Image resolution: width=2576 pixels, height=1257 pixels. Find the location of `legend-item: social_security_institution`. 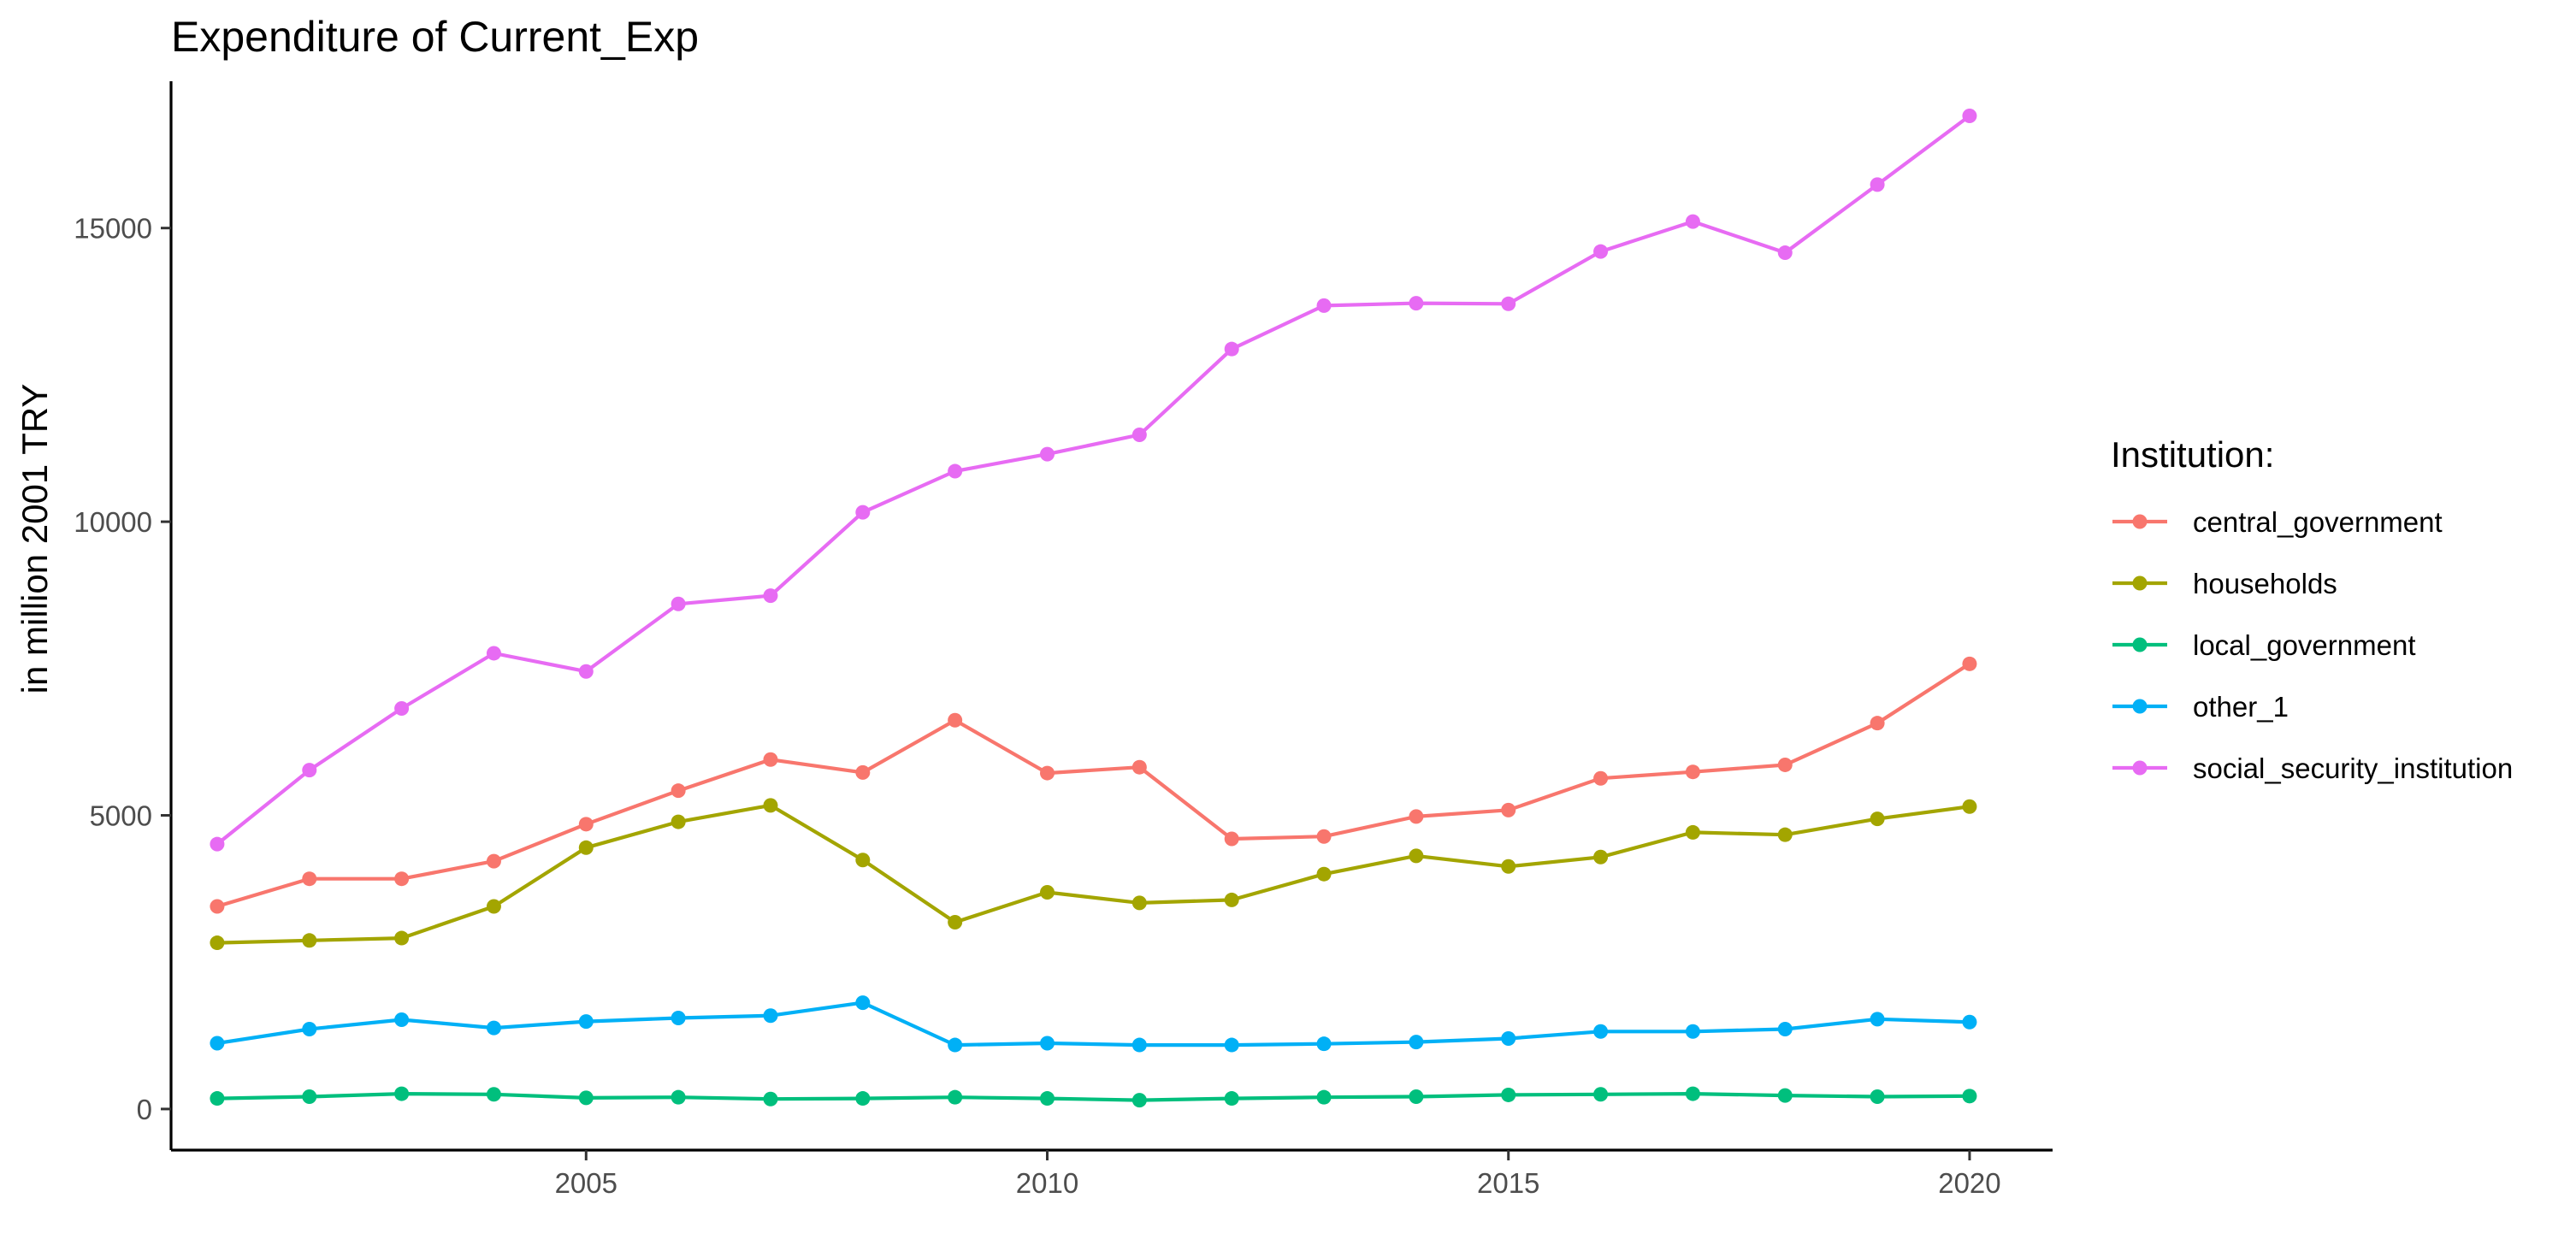

legend-item: social_security_institution is located at coordinates (2312, 768).